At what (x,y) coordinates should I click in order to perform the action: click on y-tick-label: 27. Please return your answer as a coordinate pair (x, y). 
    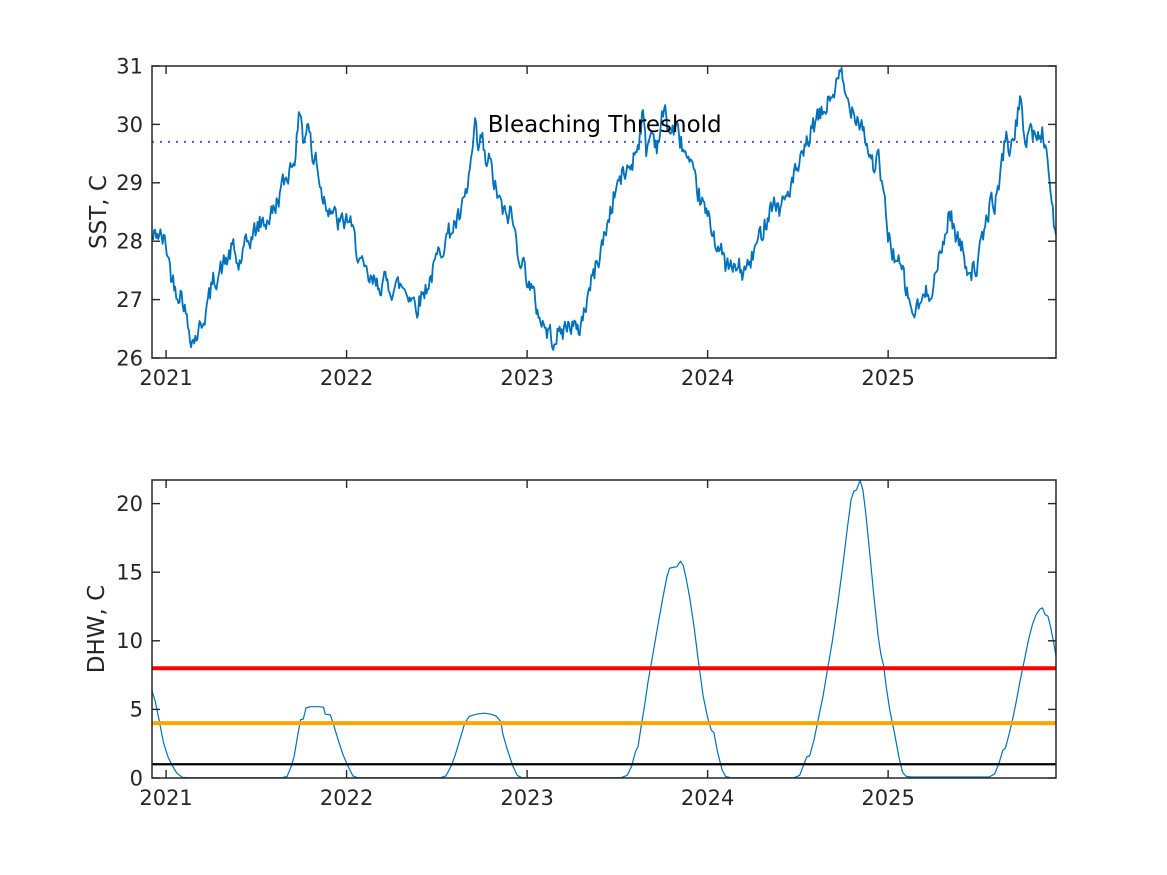
    Looking at the image, I should click on (129, 300).